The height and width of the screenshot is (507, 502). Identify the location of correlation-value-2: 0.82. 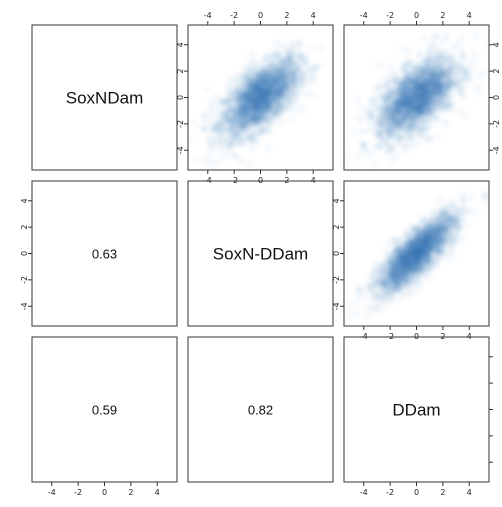
(260, 410).